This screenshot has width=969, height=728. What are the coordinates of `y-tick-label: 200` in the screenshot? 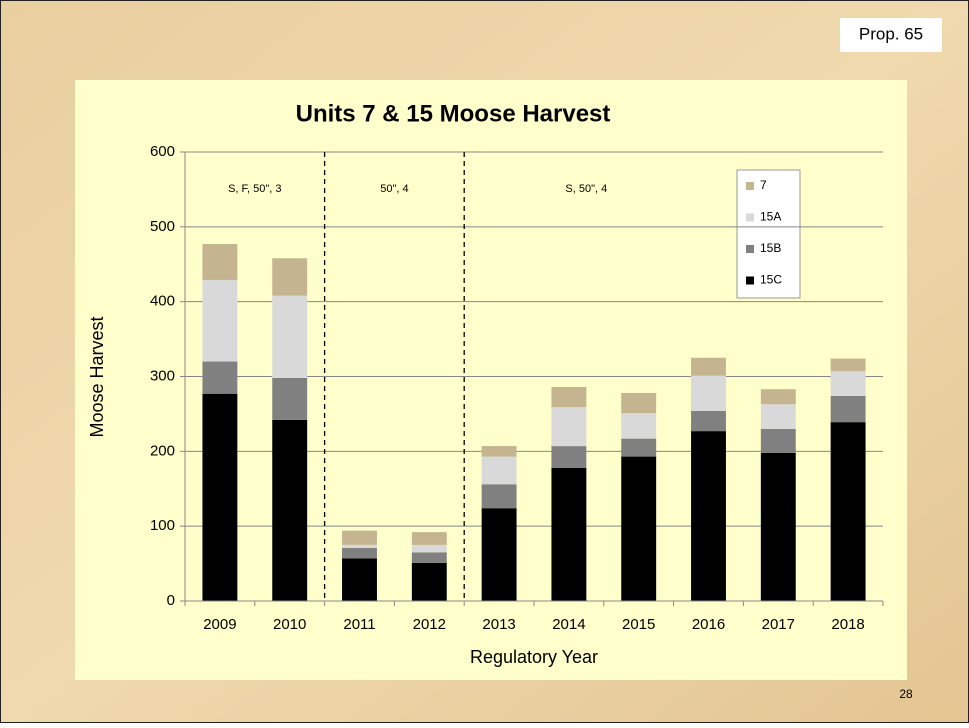 It's located at (162, 450).